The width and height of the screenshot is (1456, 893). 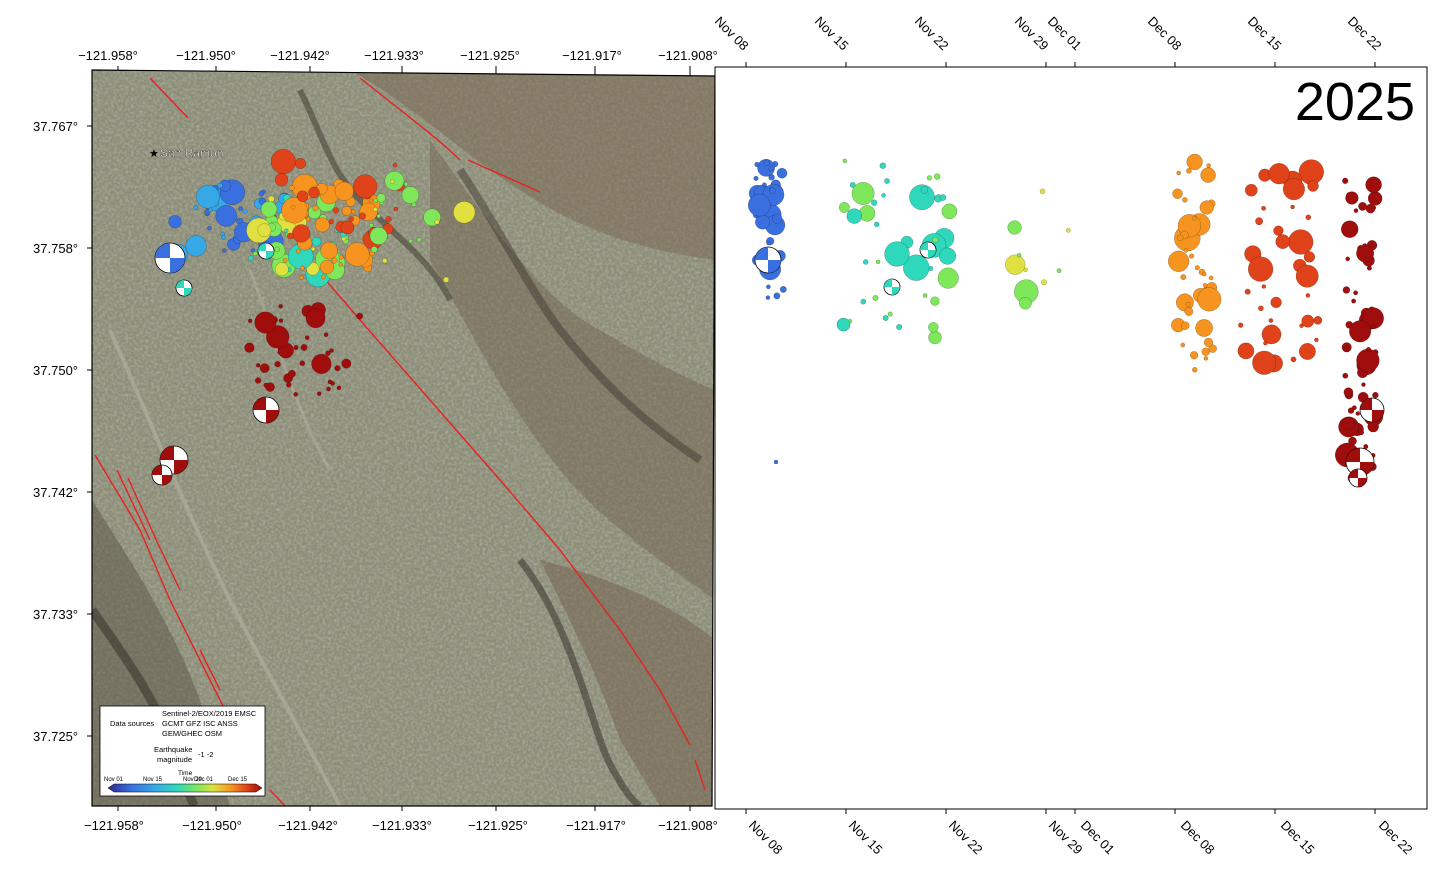 What do you see at coordinates (173, 749) in the screenshot?
I see `legend-magnitude-label: Earthquake` at bounding box center [173, 749].